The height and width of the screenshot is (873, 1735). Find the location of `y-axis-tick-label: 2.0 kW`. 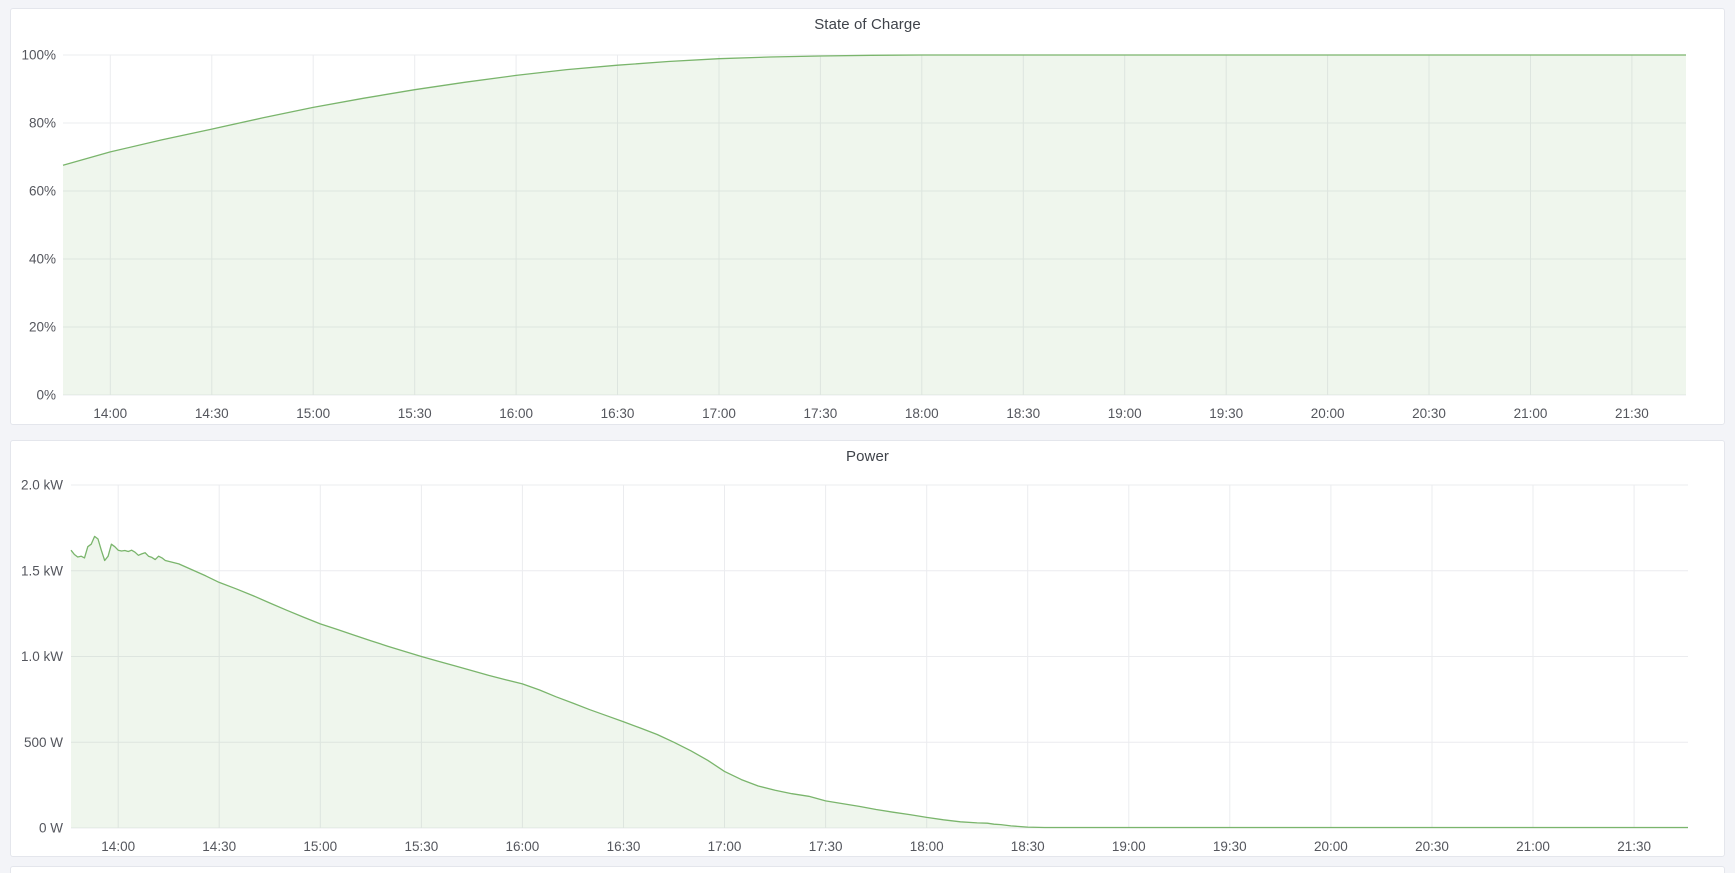

y-axis-tick-label: 2.0 kW is located at coordinates (42, 485).